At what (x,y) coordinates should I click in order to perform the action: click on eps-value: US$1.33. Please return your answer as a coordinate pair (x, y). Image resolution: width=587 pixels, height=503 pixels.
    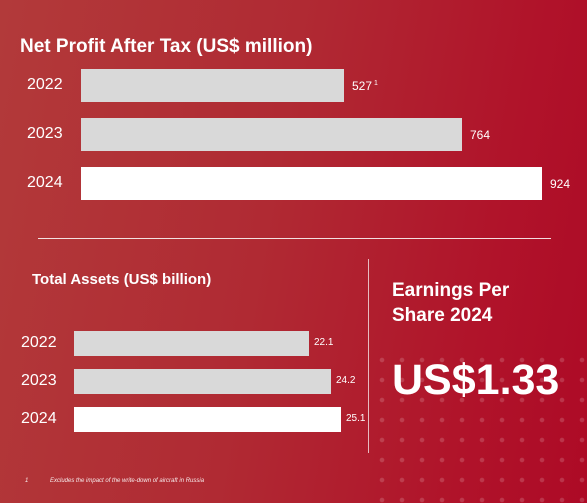
    Looking at the image, I should click on (476, 380).